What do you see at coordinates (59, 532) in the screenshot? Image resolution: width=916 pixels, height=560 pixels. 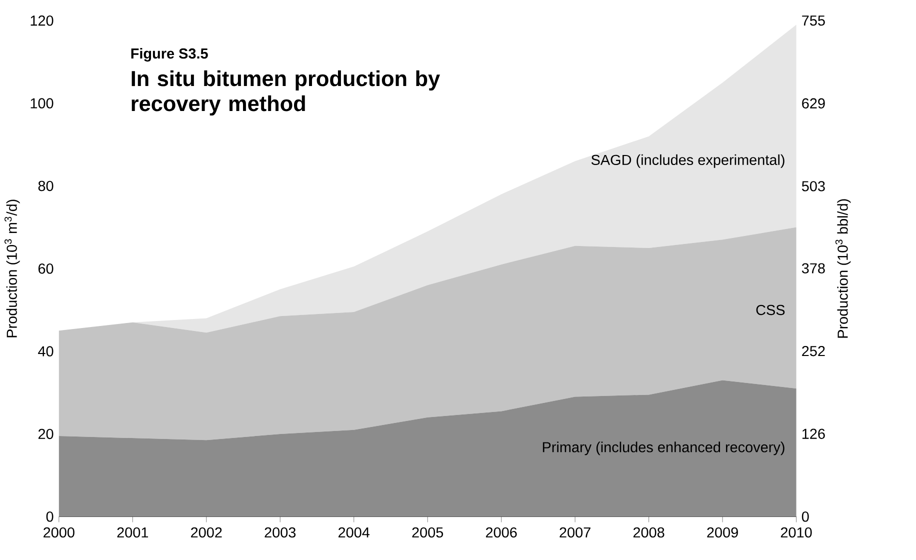 I see `x-tick-label: 2000` at bounding box center [59, 532].